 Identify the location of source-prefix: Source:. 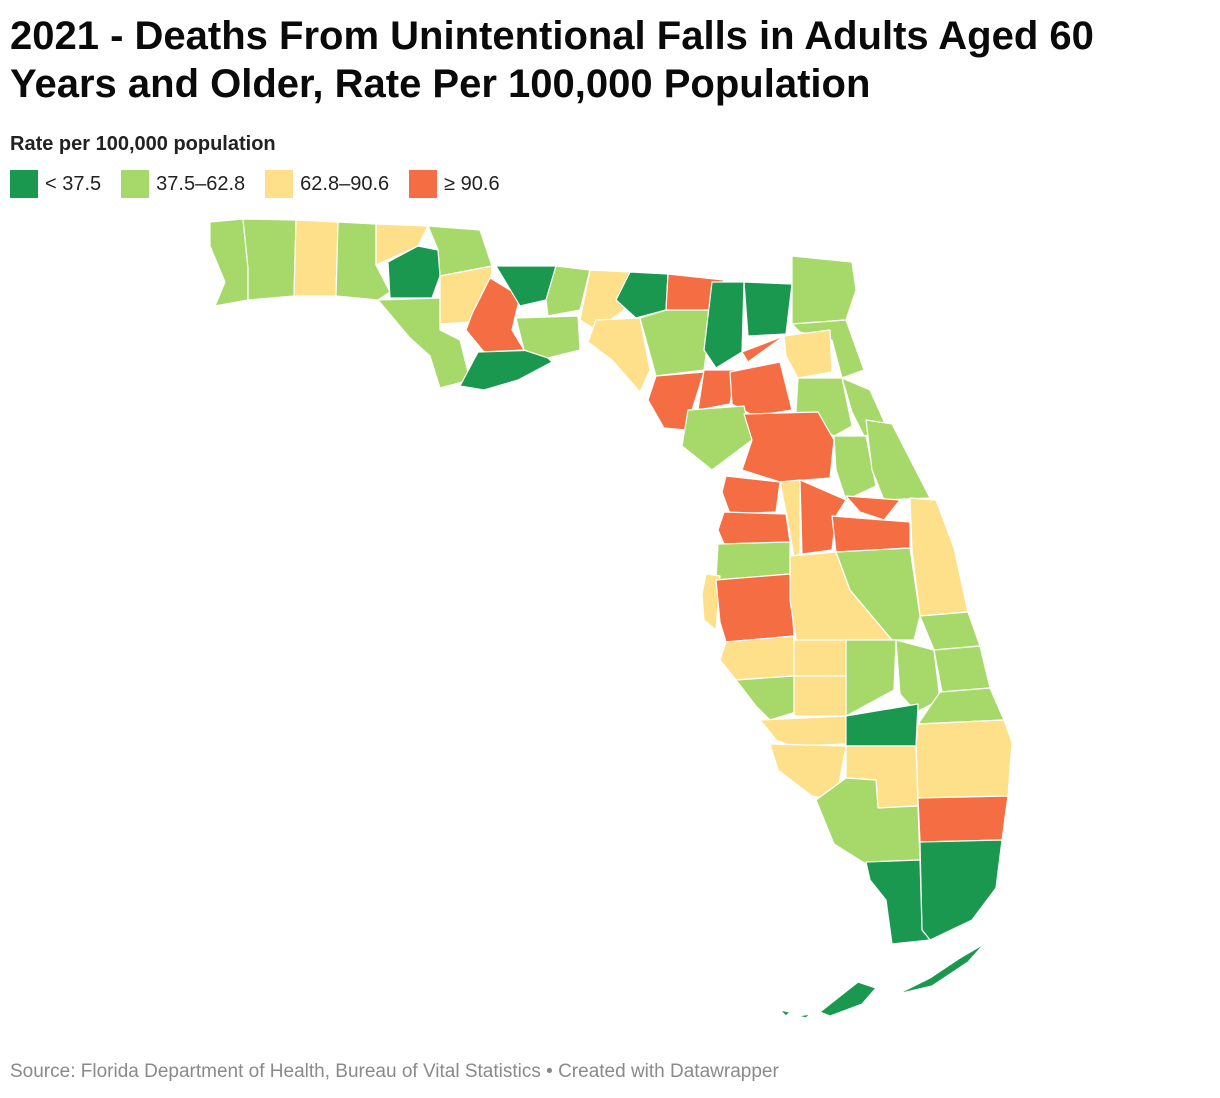
(45, 1071).